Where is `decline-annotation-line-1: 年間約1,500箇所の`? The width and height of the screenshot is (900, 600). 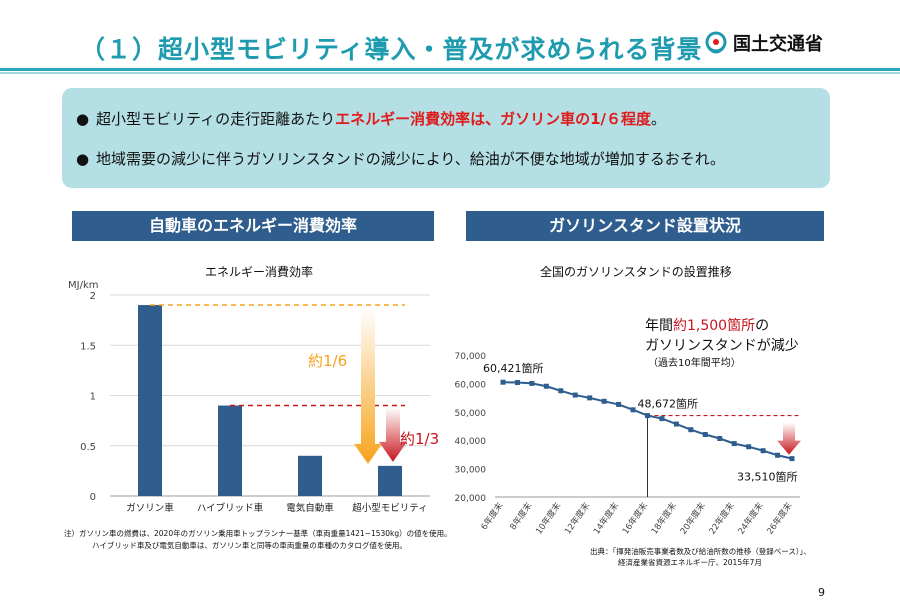 decline-annotation-line-1: 年間約1,500箇所の is located at coordinates (707, 325).